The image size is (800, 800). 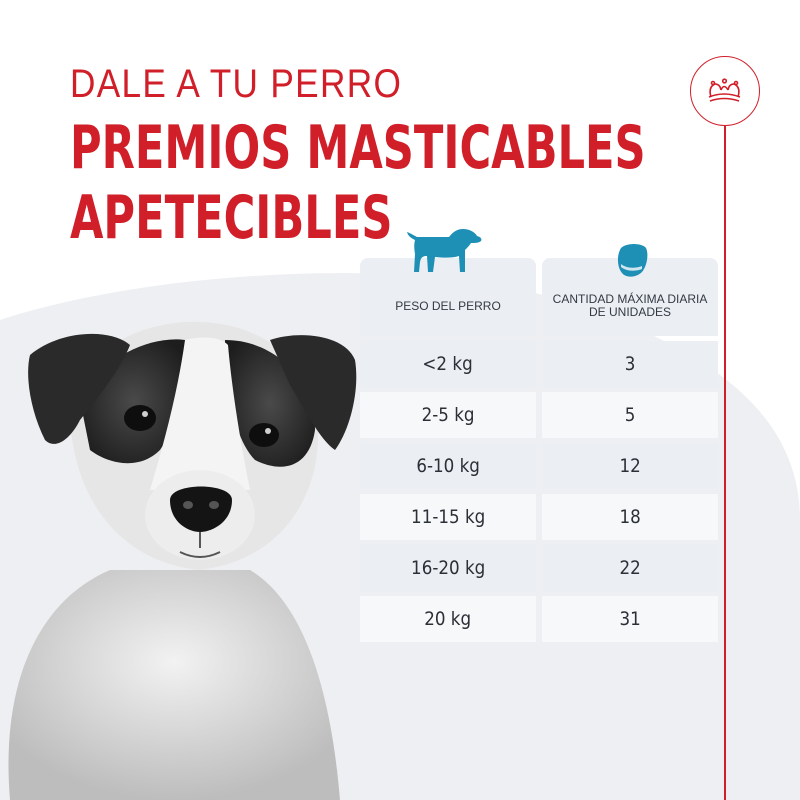 What do you see at coordinates (632, 260) in the screenshot?
I see `treat-icon` at bounding box center [632, 260].